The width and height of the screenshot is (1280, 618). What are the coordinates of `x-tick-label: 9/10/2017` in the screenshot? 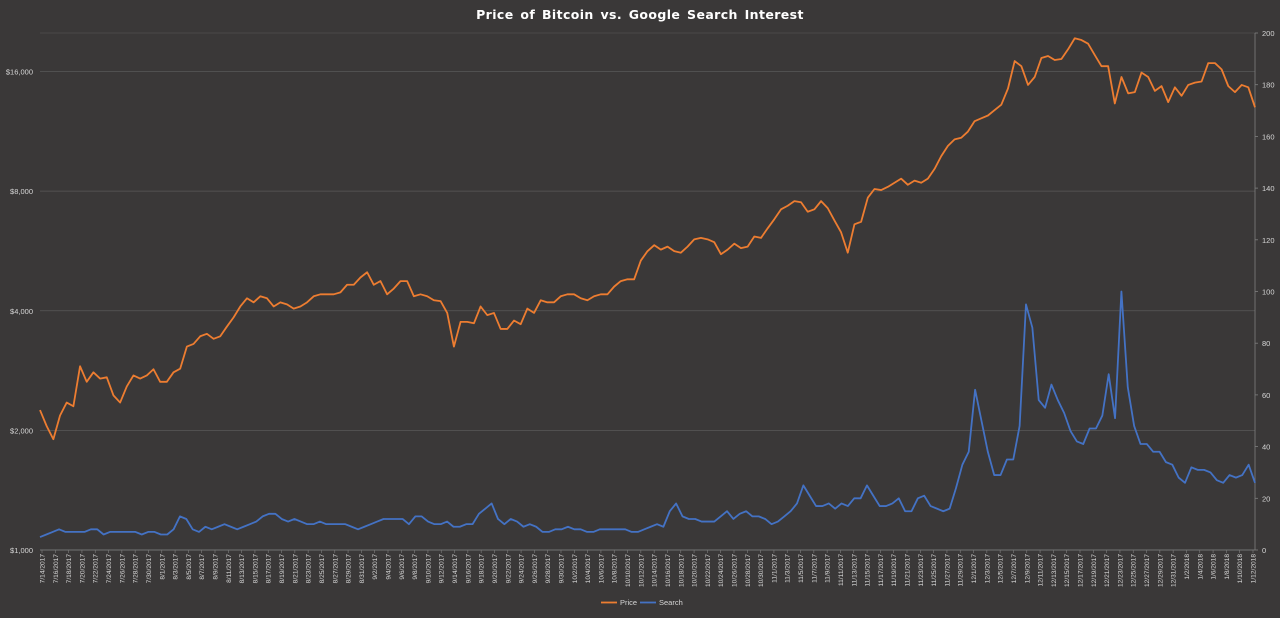 It's located at (428, 569).